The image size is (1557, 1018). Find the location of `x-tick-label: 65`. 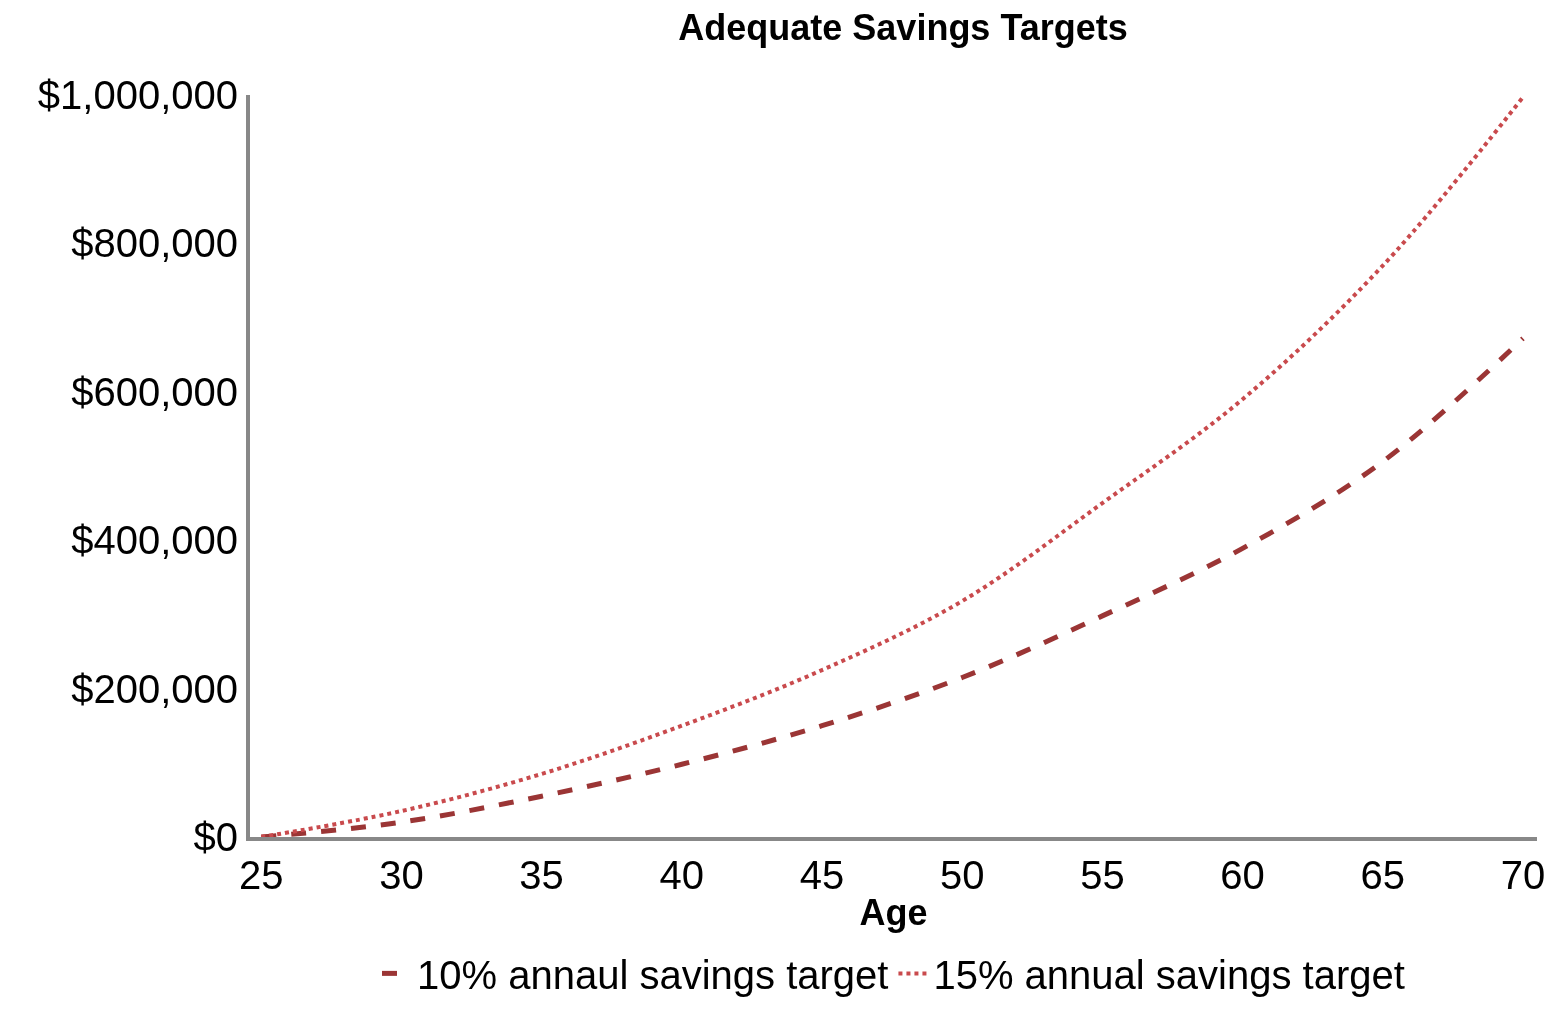

x-tick-label: 65 is located at coordinates (1383, 875).